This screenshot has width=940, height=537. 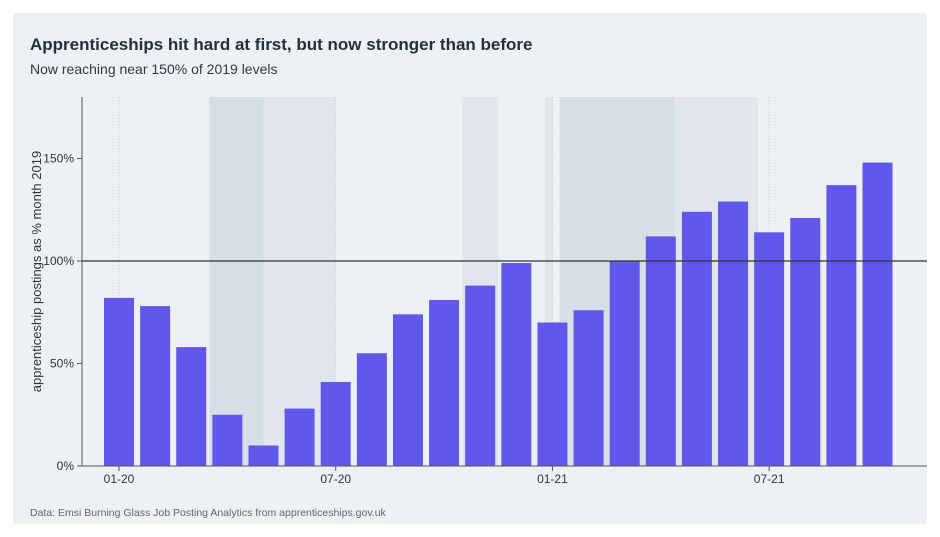 I want to click on y-axis-label: apprenticeship postings as % month 2019, so click(x=36, y=271).